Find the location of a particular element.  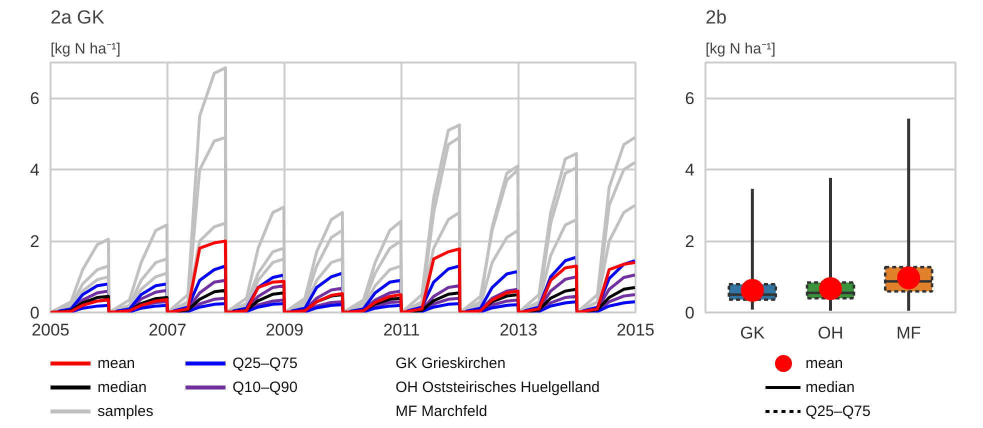

x-tick-label: 2005 is located at coordinates (51, 330).